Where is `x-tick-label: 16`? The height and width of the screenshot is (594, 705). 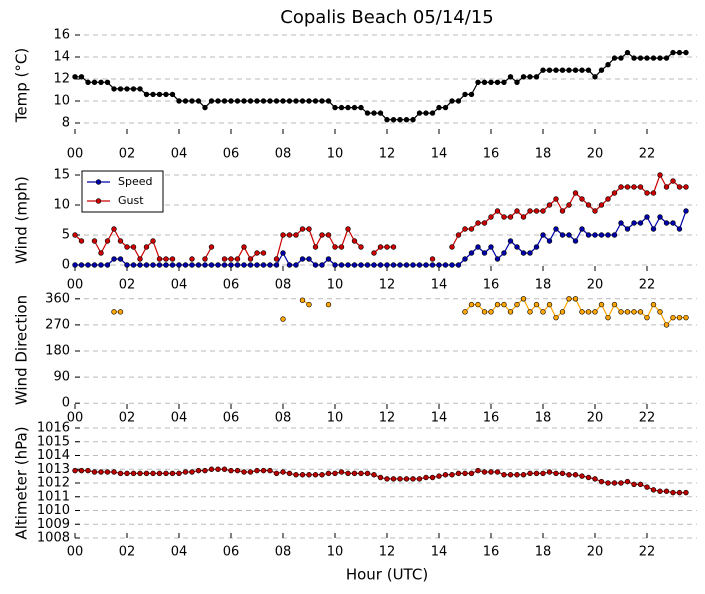
x-tick-label: 16 is located at coordinates (491, 418).